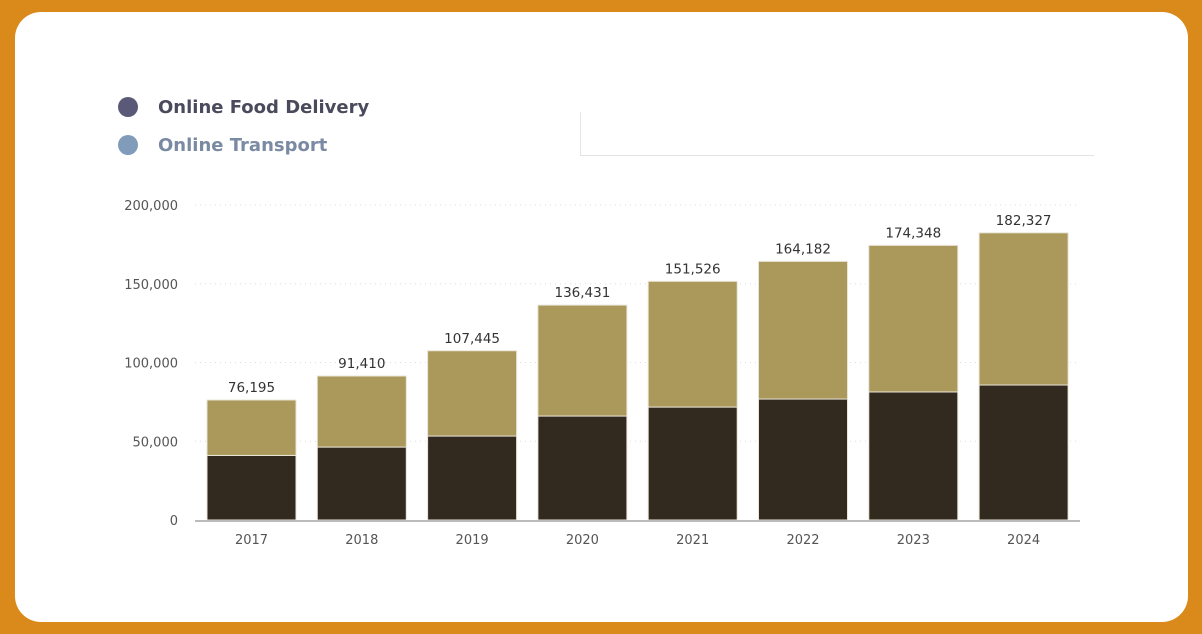 Image resolution: width=1202 pixels, height=634 pixels. I want to click on x-tick-label: 2019, so click(472, 540).